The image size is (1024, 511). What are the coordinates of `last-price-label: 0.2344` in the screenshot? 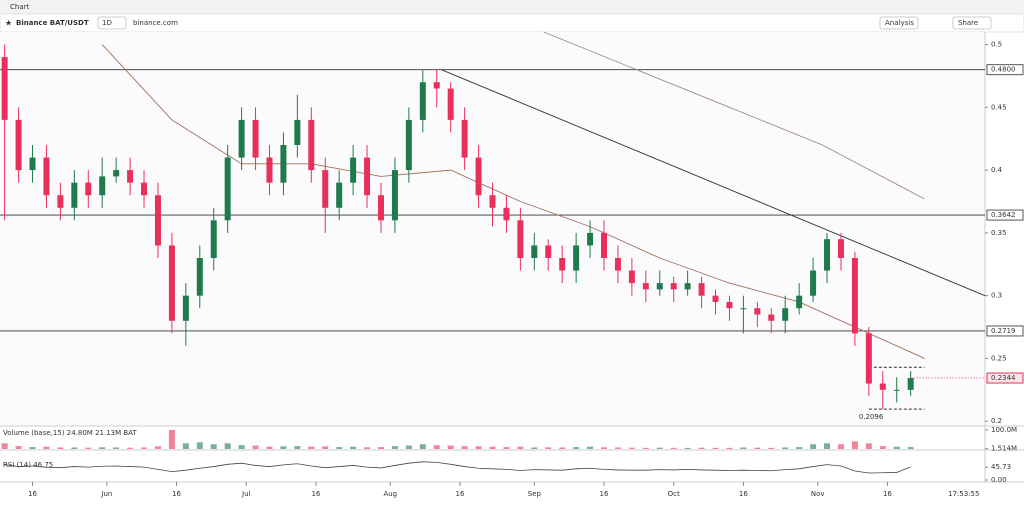 It's located at (1003, 378).